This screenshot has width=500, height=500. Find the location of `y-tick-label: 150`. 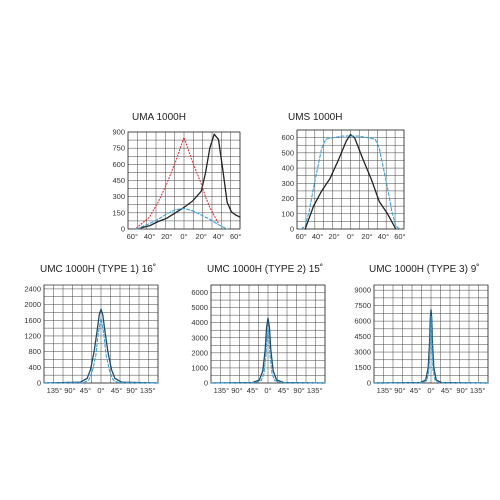

y-tick-label: 150 is located at coordinates (118, 212).